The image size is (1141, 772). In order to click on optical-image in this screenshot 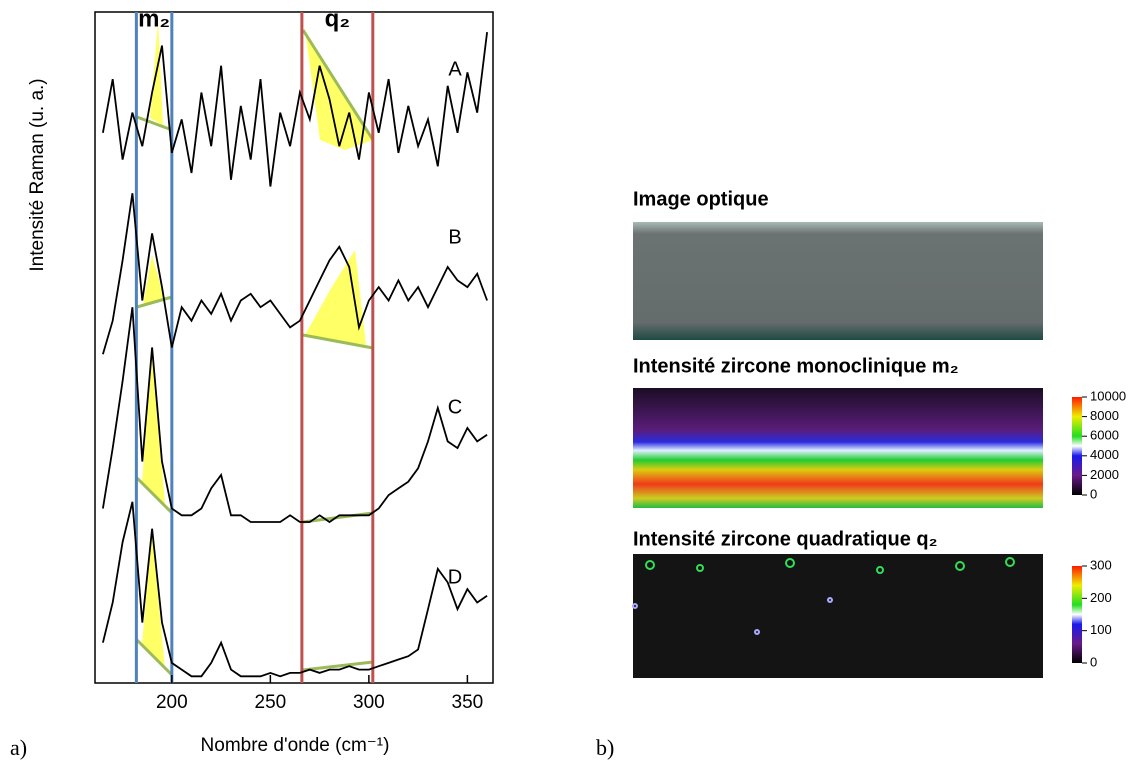, I will do `click(838, 281)`.